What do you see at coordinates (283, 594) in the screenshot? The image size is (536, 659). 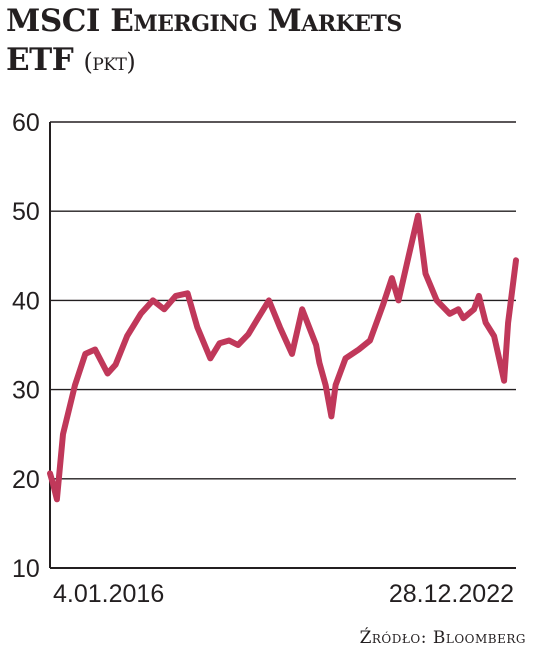 I see `x-tick-labels: 4.01.2016 28.12.2022` at bounding box center [283, 594].